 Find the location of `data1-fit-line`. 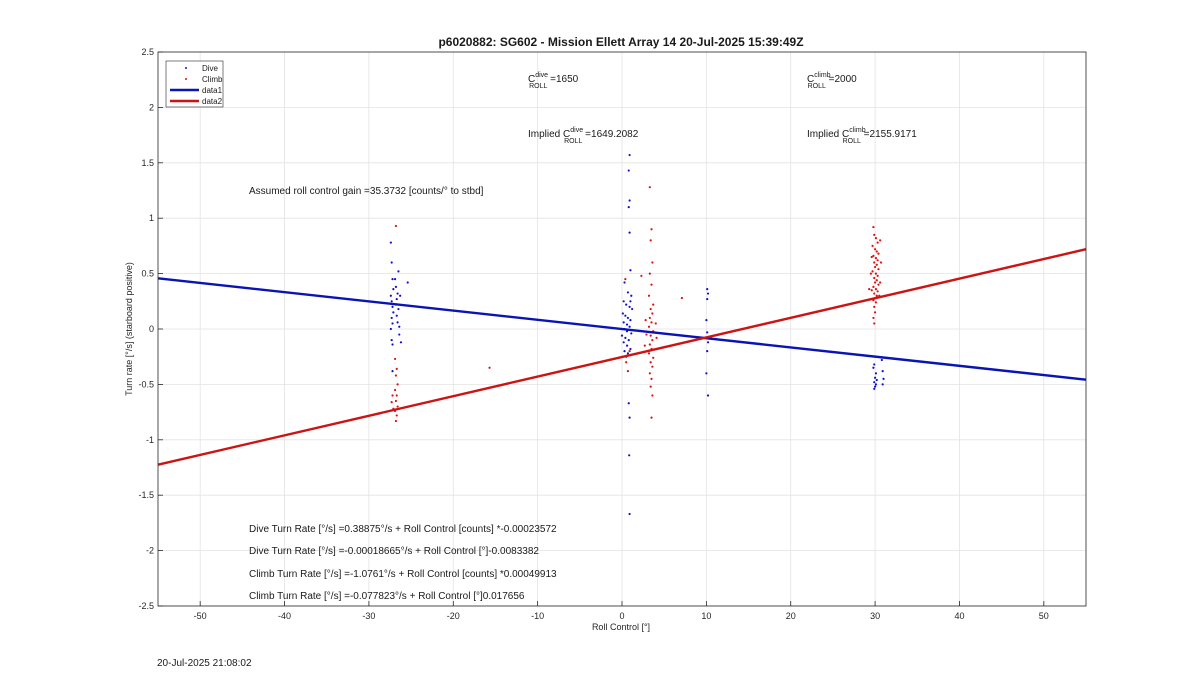

data1-fit-line is located at coordinates (622, 329).